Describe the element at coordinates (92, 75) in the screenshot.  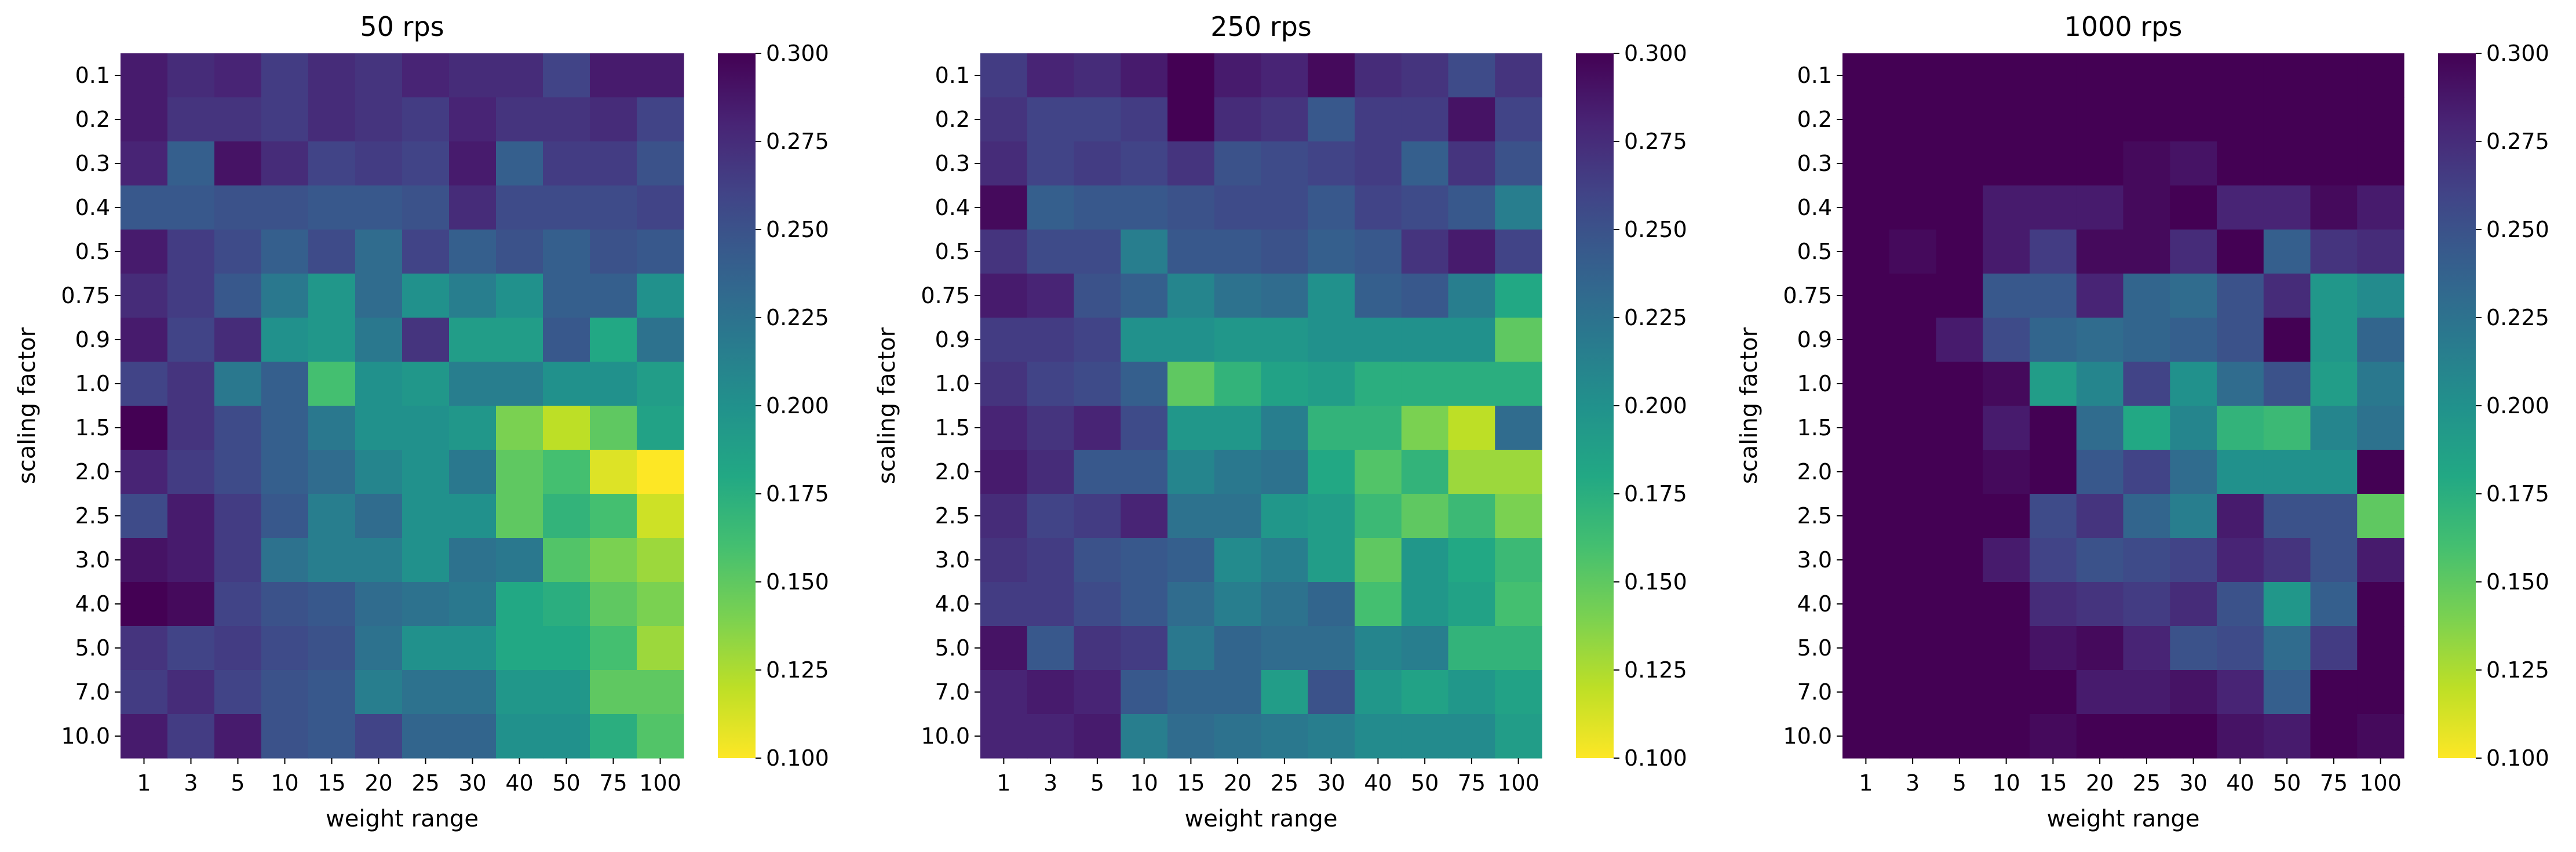
I see `y-tick-label: 0.1` at that location.